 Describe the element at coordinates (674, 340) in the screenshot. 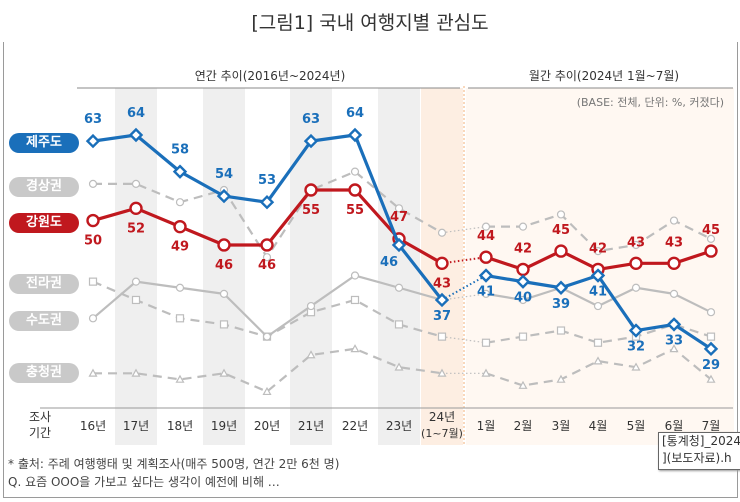

I see `data-label: 33` at that location.